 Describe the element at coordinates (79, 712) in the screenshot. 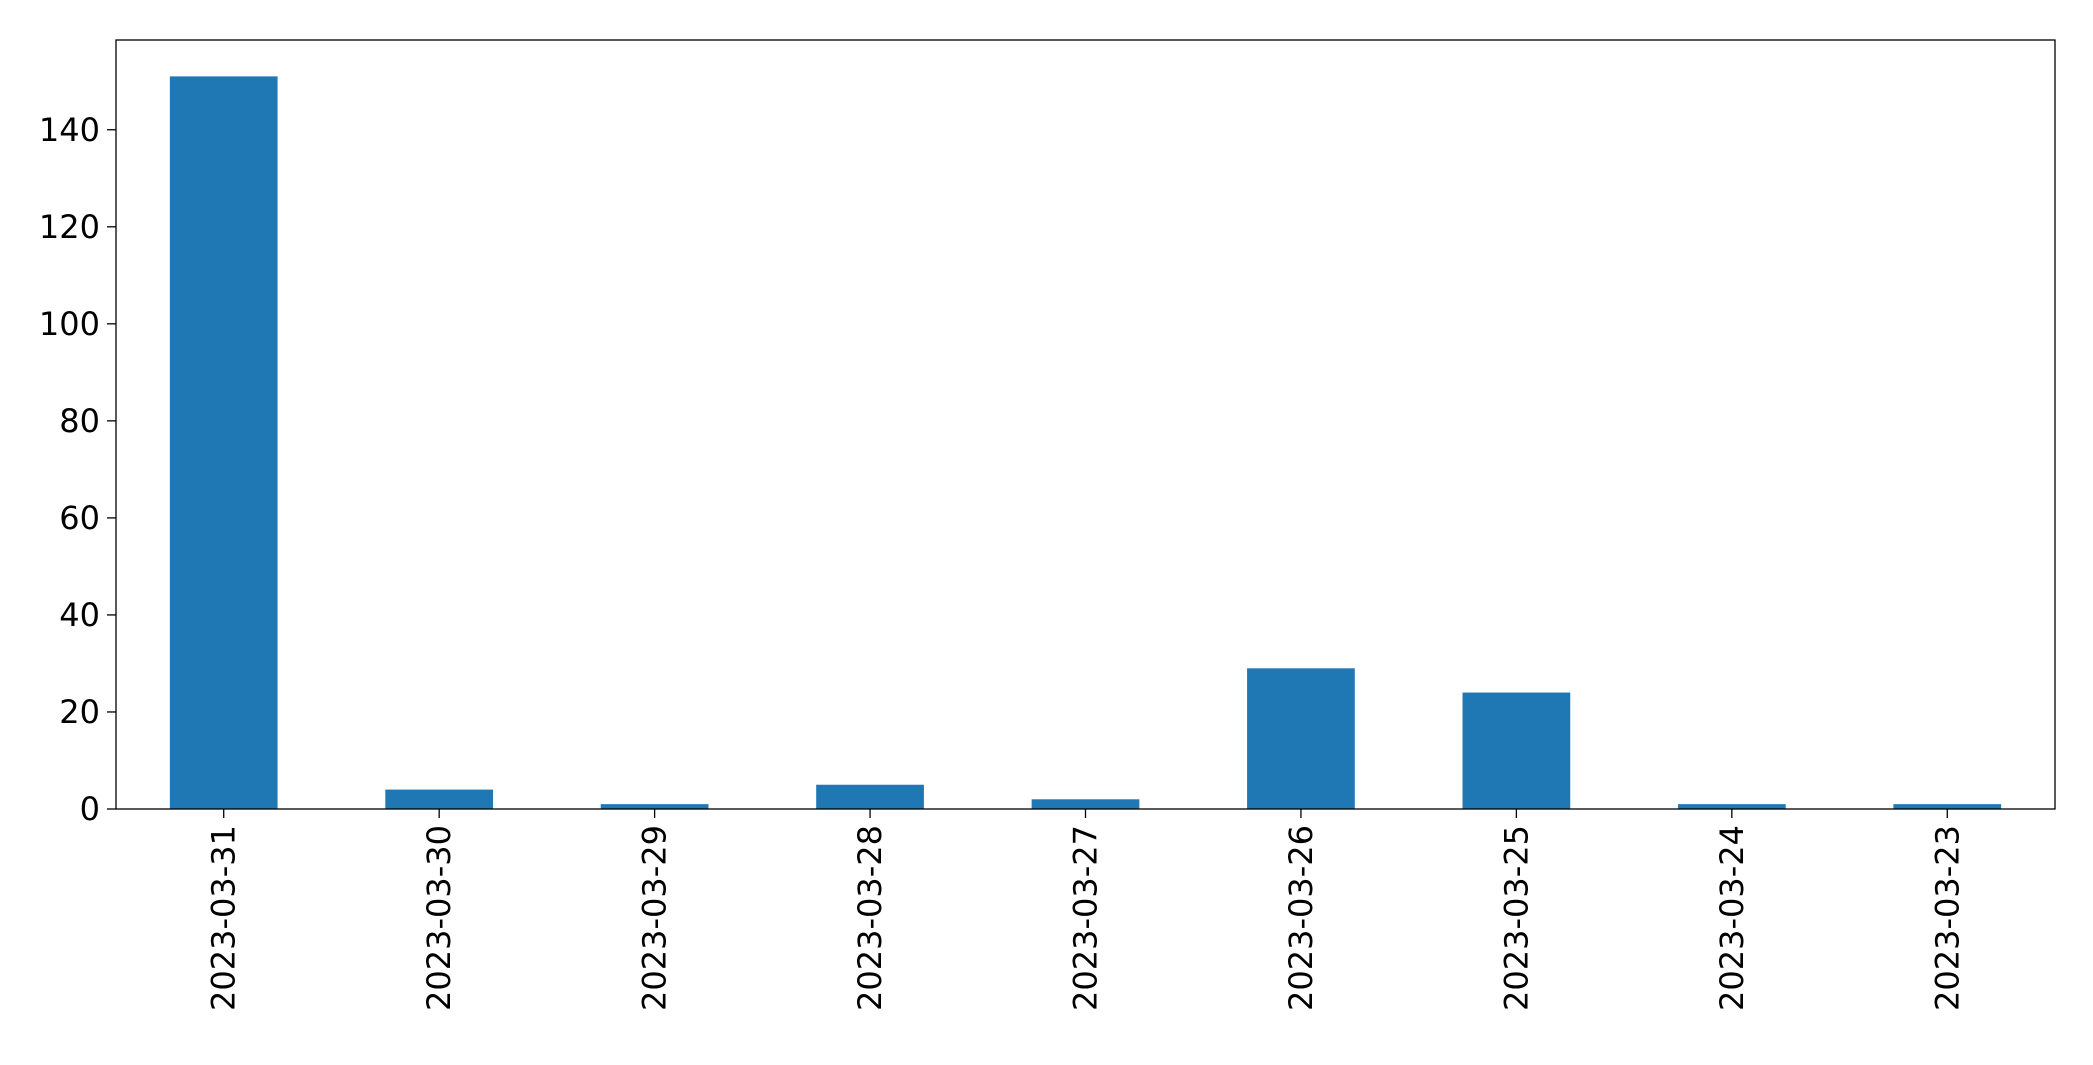

I see `y-tick-label: 20` at that location.